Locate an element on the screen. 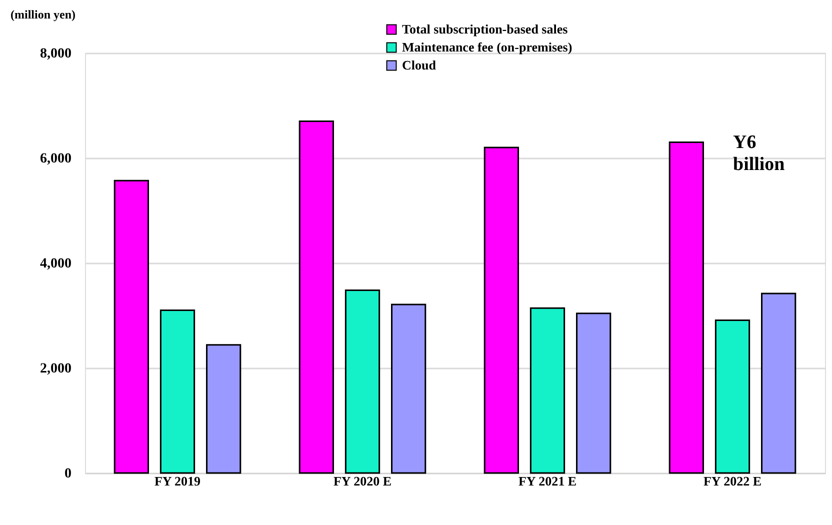  y-axis-title: (million yen) is located at coordinates (43, 15).